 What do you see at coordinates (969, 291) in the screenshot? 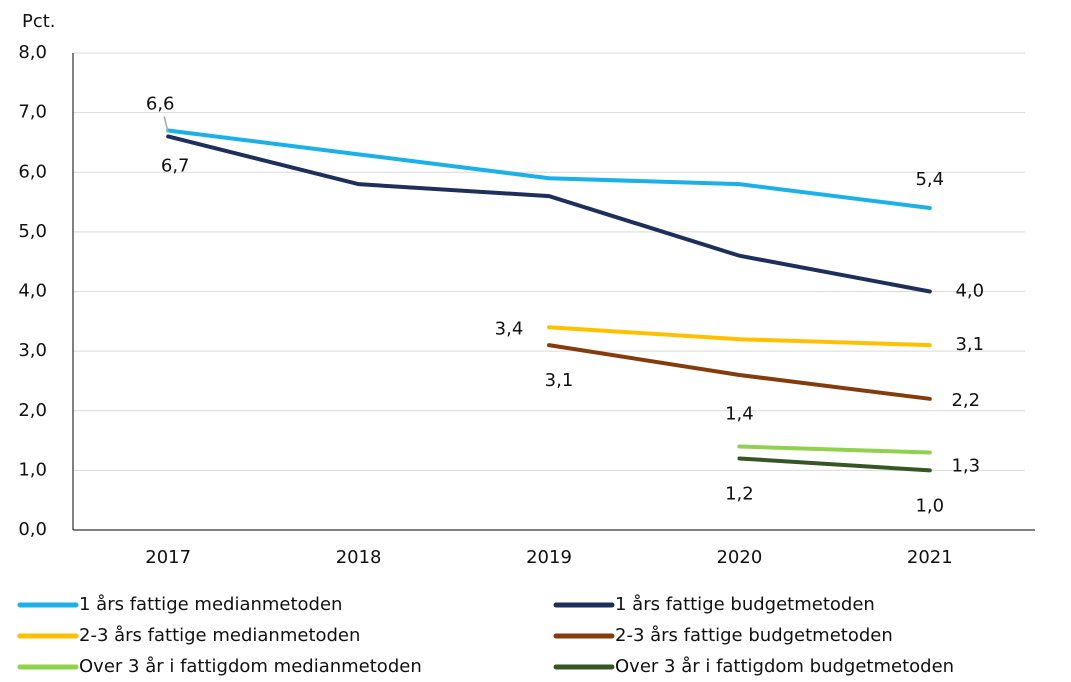
I see `data-label: 4,0` at bounding box center [969, 291].